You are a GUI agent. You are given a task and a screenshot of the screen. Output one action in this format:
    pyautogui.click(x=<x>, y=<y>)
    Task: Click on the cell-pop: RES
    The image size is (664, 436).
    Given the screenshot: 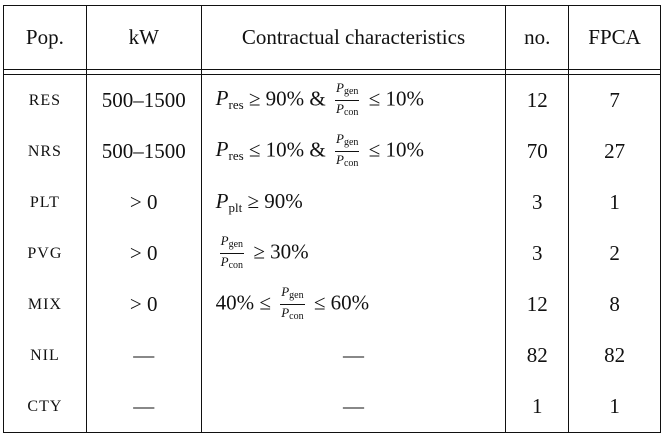 What is the action you would take?
    pyautogui.click(x=45, y=100)
    